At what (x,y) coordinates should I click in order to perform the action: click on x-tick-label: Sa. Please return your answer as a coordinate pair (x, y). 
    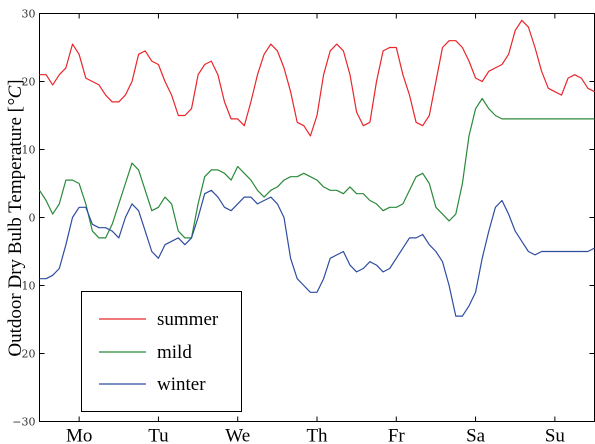
    Looking at the image, I should click on (476, 435).